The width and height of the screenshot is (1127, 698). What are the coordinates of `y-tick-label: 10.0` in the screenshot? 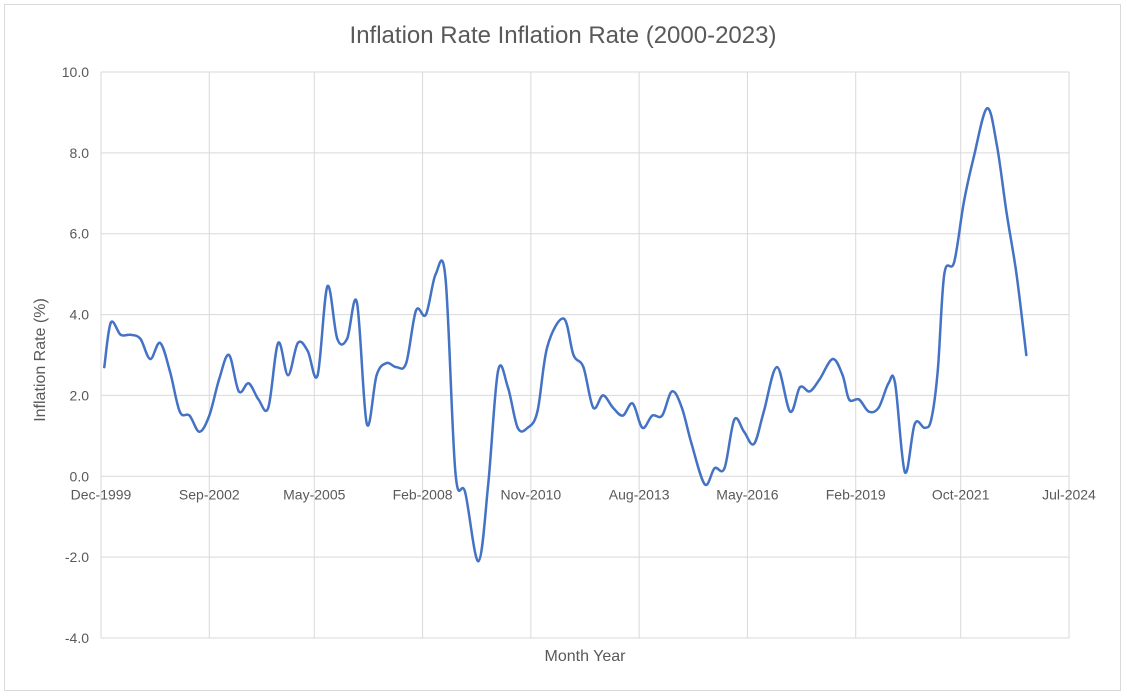 It's located at (75, 72).